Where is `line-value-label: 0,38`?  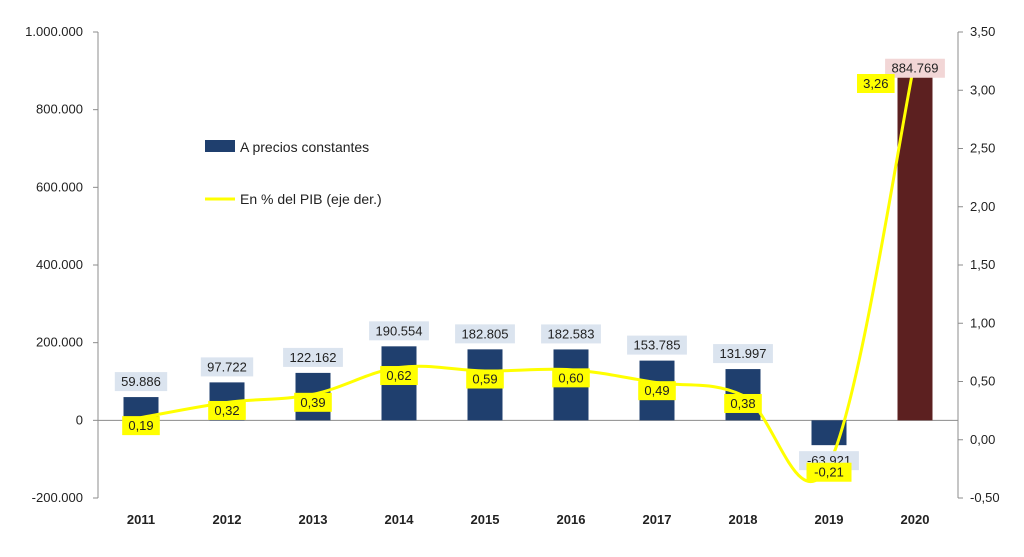
line-value-label: 0,38 is located at coordinates (742, 403).